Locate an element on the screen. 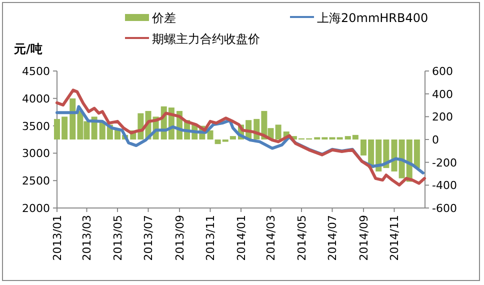 The image size is (484, 285). y2-tick-label: -400 is located at coordinates (444, 185).